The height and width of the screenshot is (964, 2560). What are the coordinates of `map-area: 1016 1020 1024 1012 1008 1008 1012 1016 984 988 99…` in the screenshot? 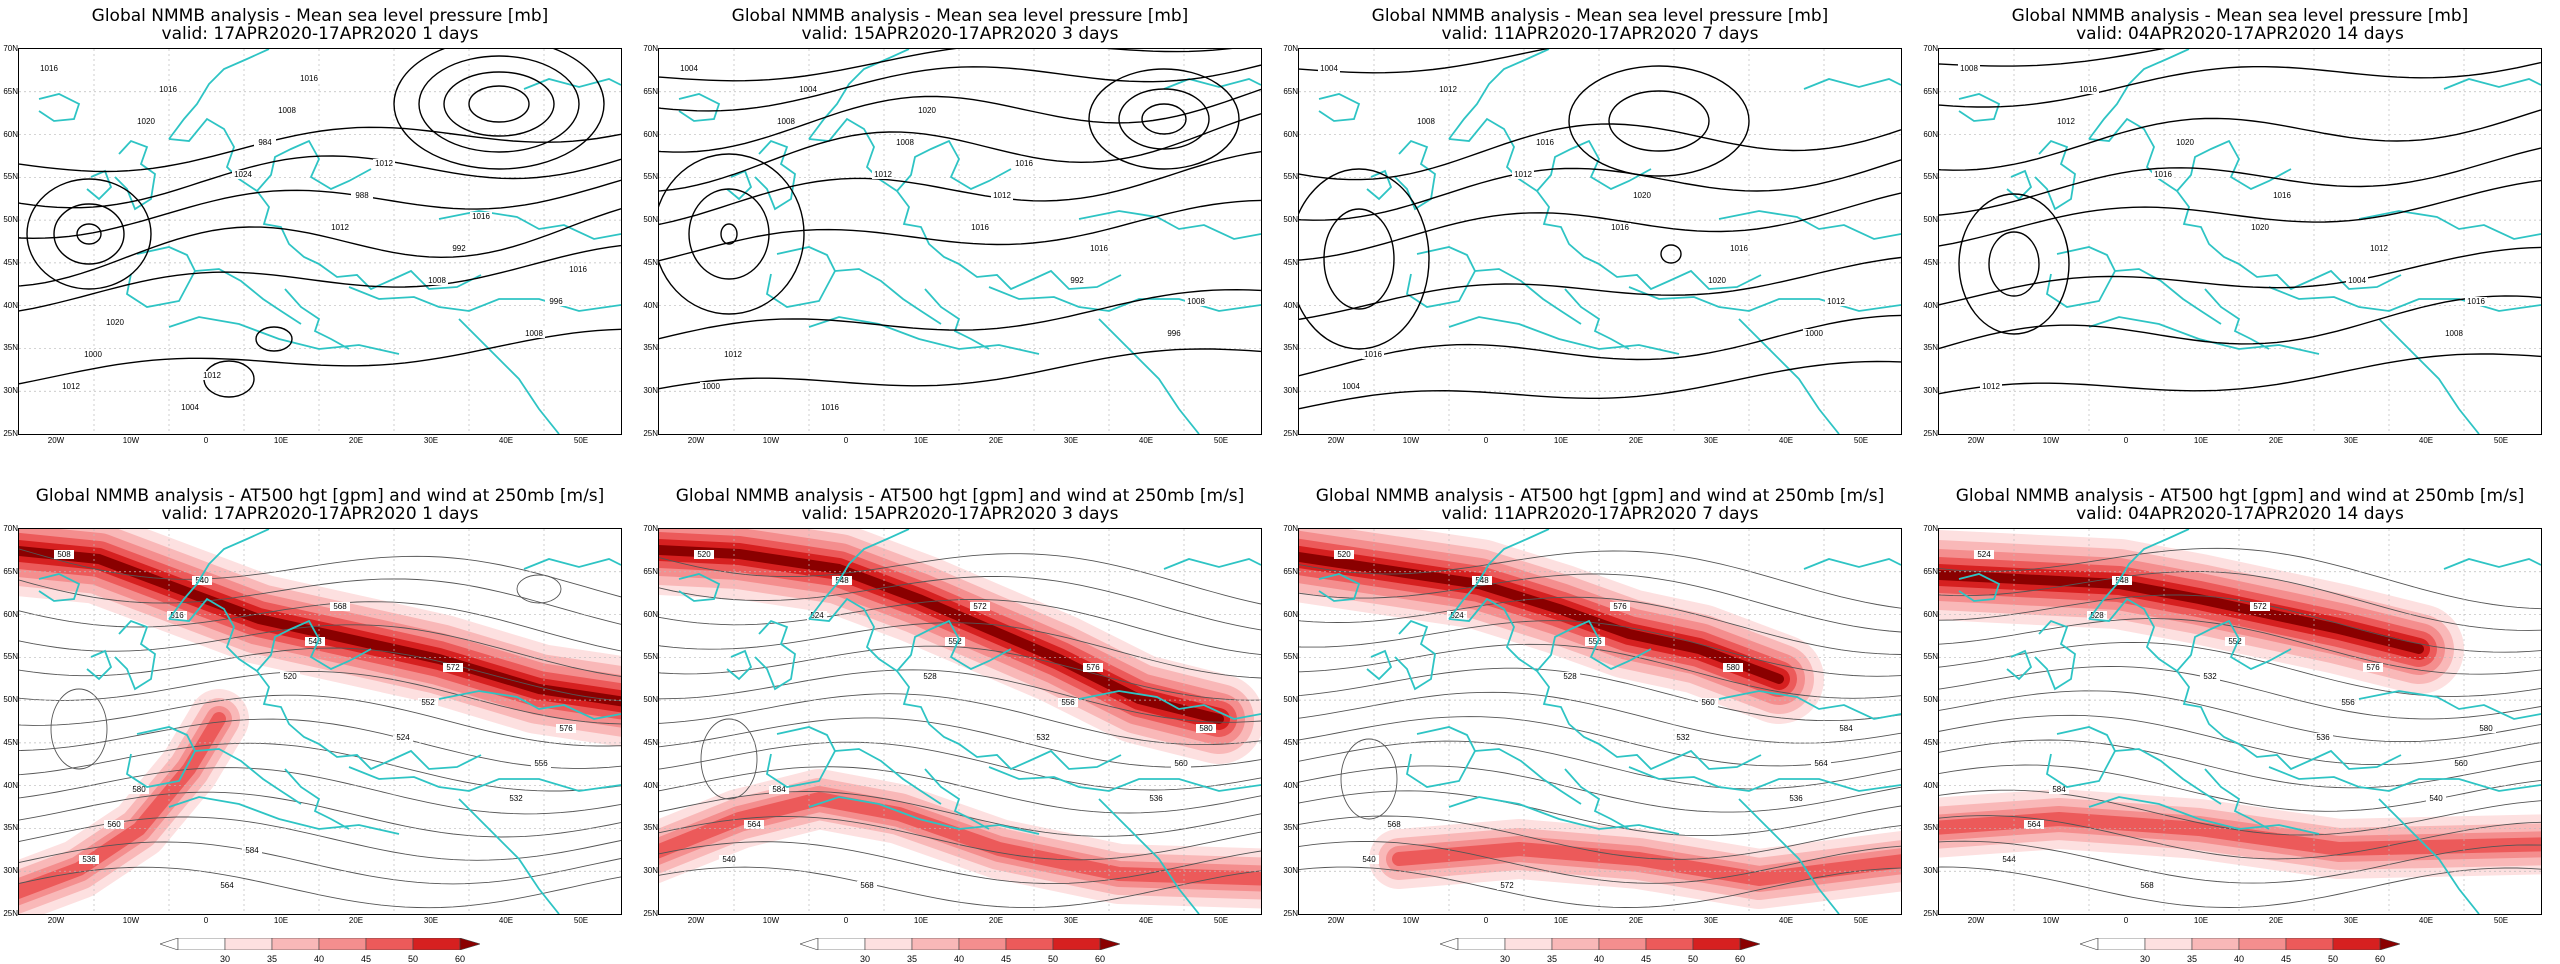 It's located at (320, 241).